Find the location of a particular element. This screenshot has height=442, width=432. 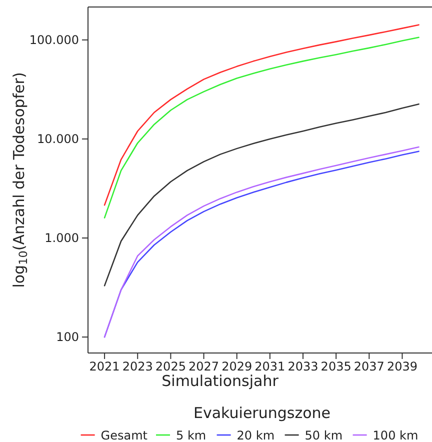

x-tick-label: 2029 is located at coordinates (237, 367).